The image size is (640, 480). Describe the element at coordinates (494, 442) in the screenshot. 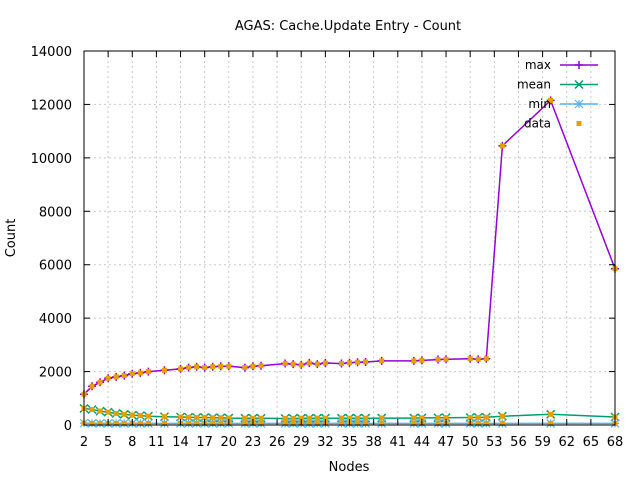

I see `x-tick-label: 53` at that location.